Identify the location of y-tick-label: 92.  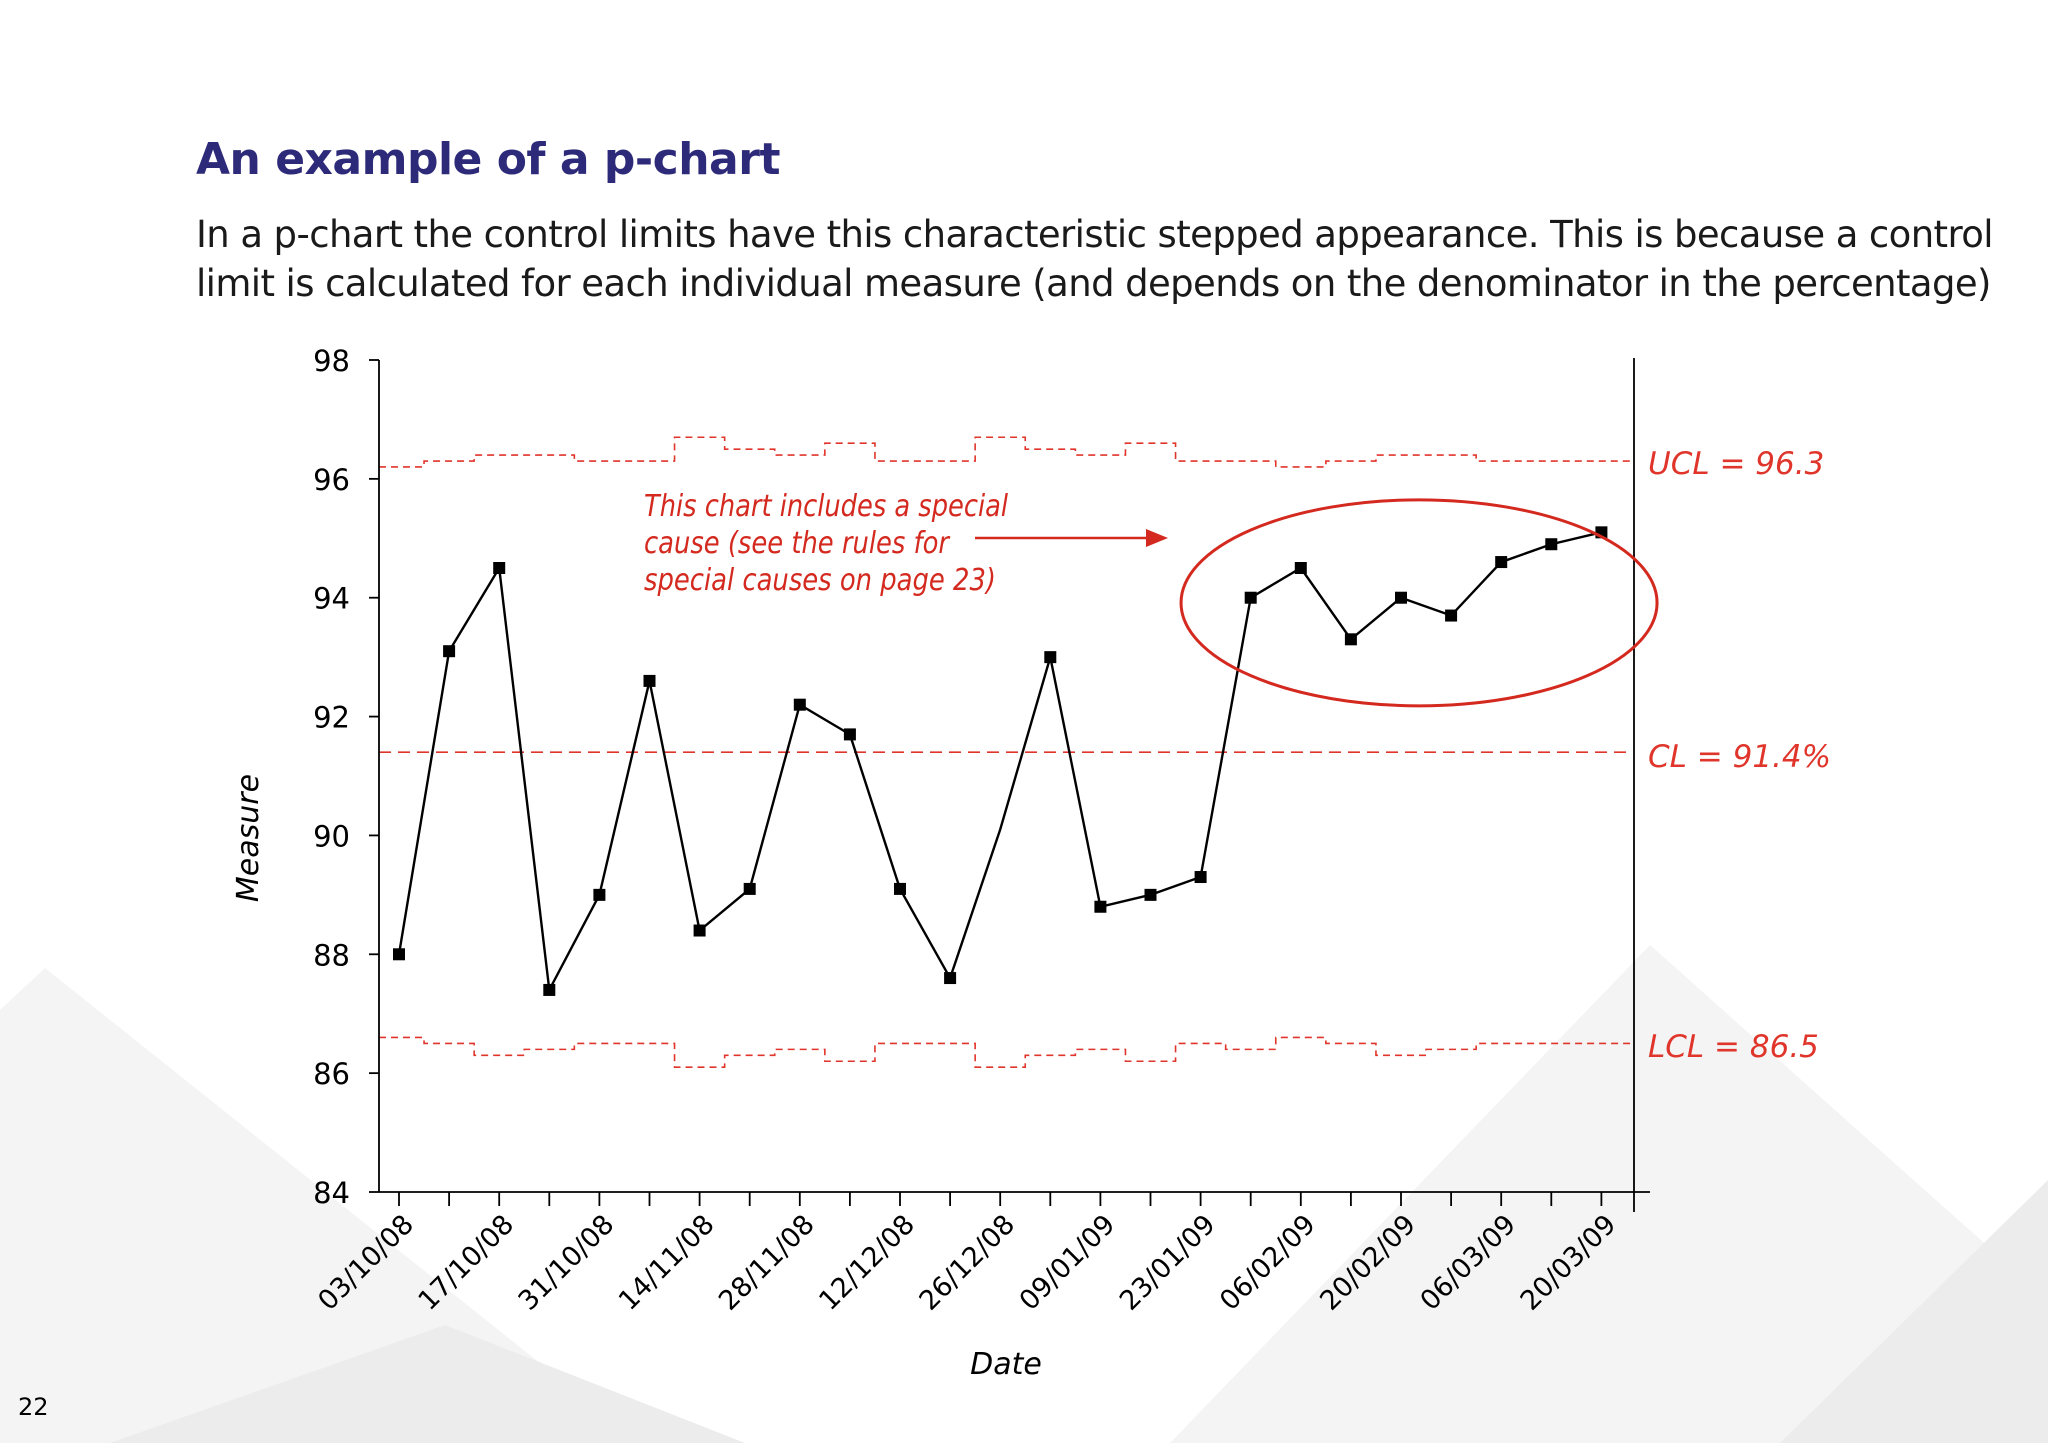
(331, 718).